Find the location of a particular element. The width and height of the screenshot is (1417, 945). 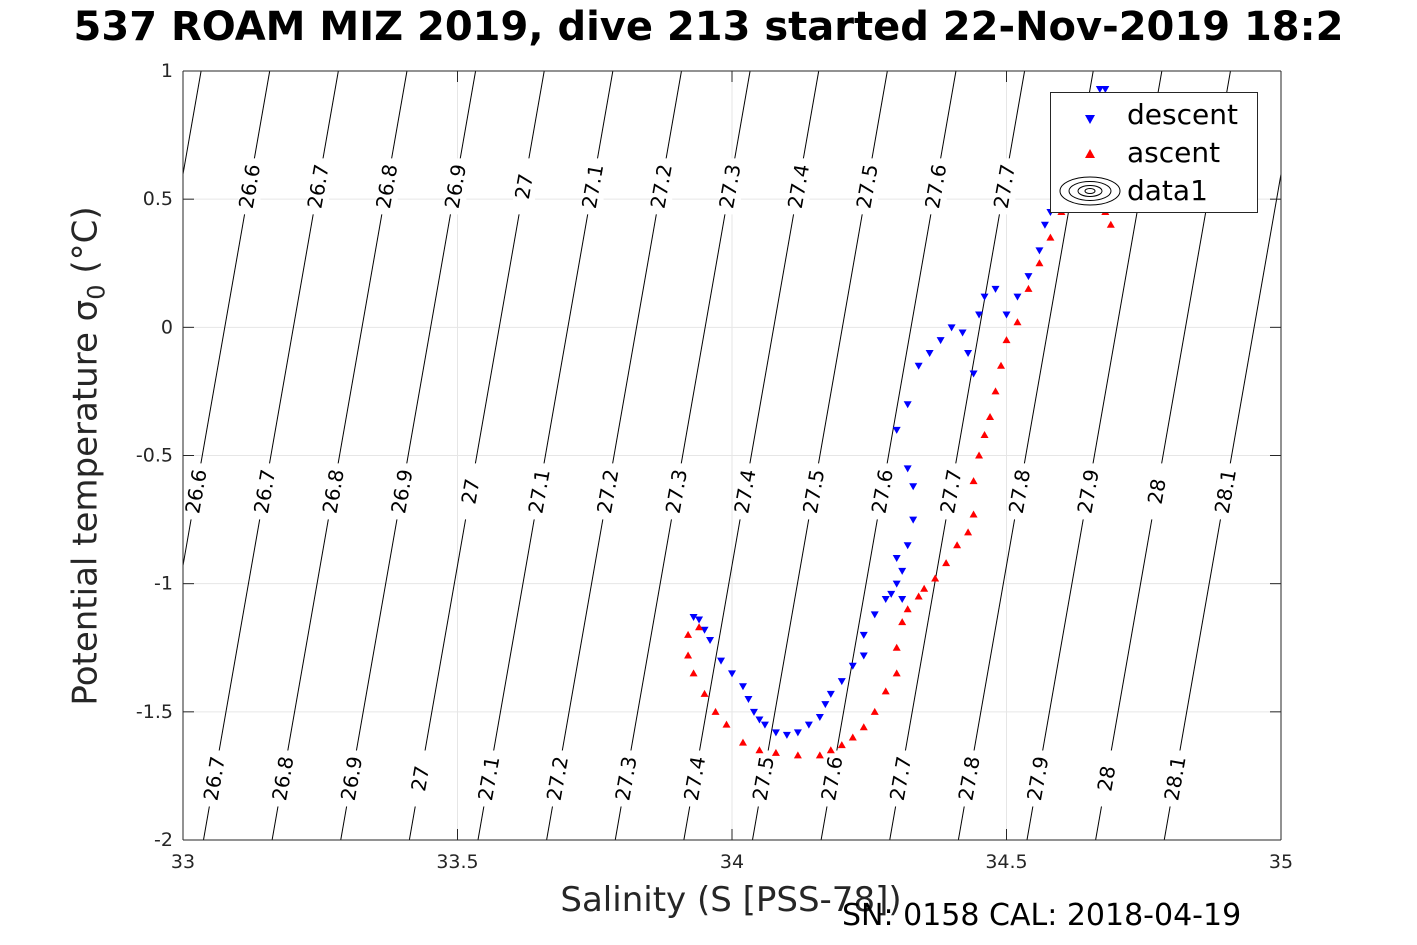

y-tick-label: -1.5 is located at coordinates (154, 712).